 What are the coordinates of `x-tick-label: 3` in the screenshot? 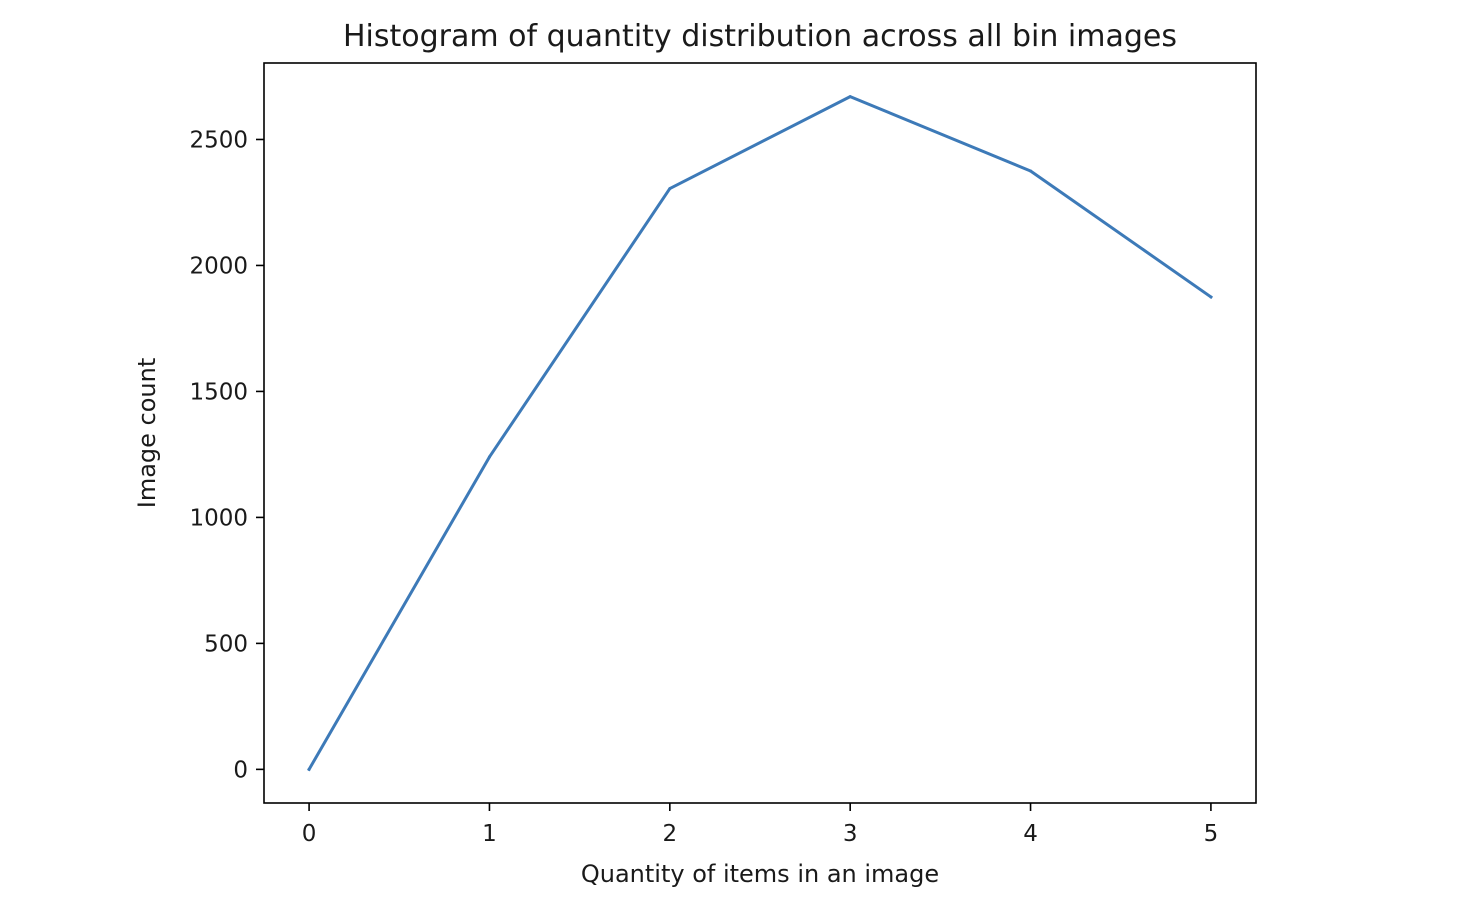 It's located at (850, 834).